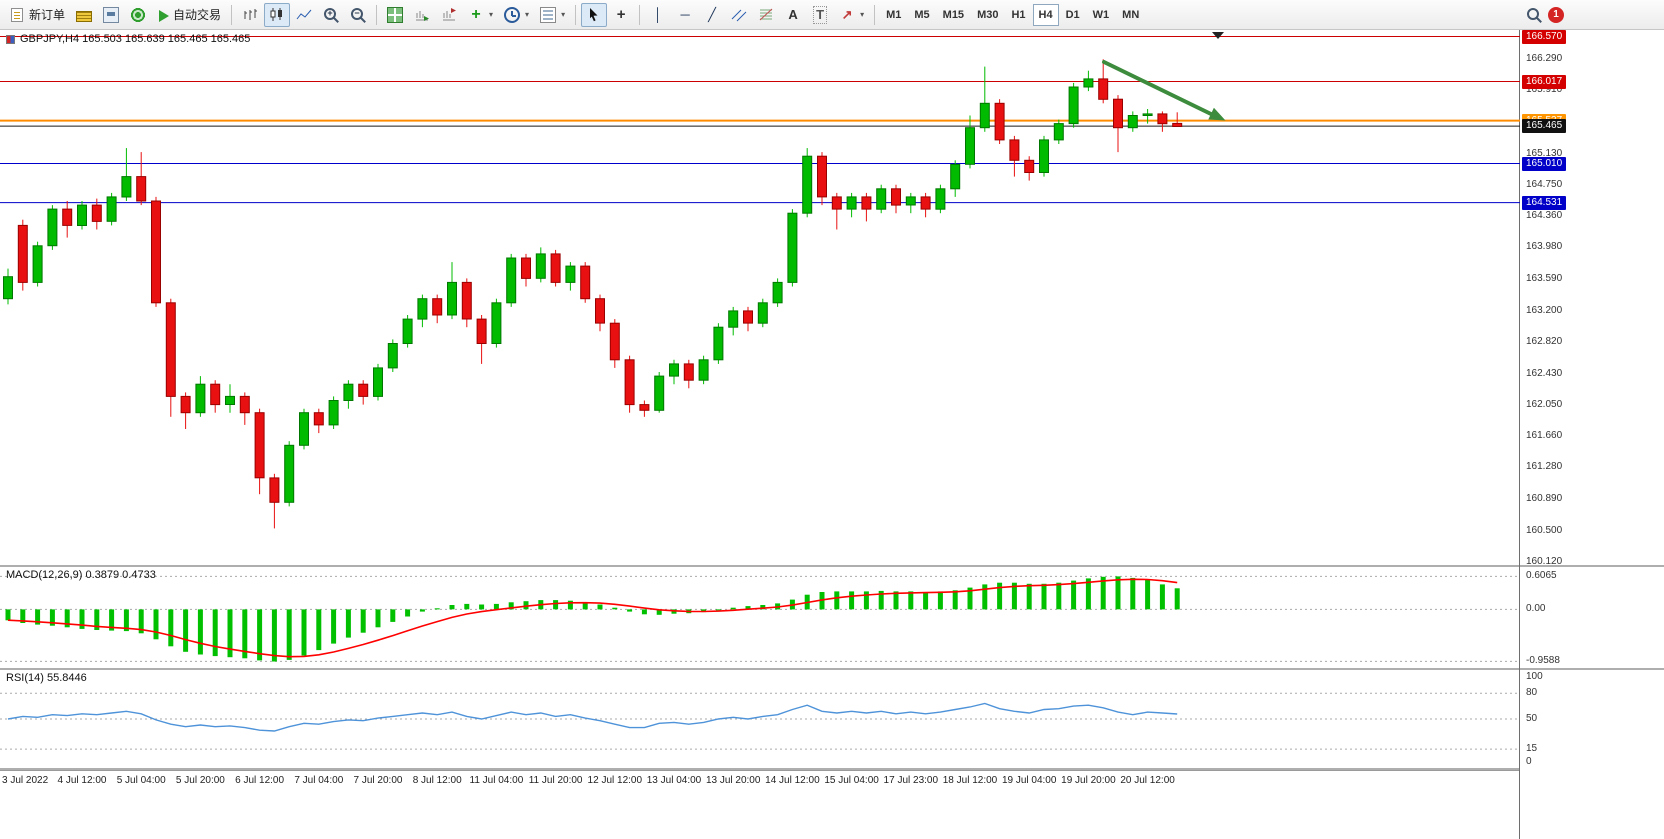 The image size is (1664, 839). I want to click on chart-shift-icon, so click(450, 13).